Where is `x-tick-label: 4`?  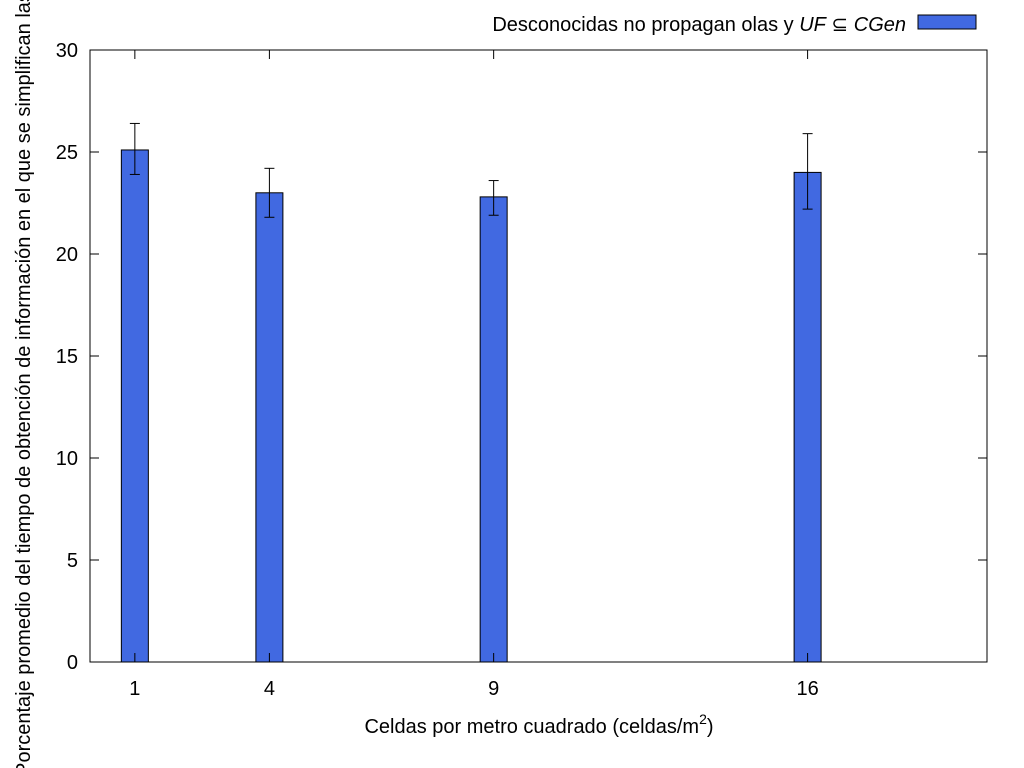 x-tick-label: 4 is located at coordinates (269, 689).